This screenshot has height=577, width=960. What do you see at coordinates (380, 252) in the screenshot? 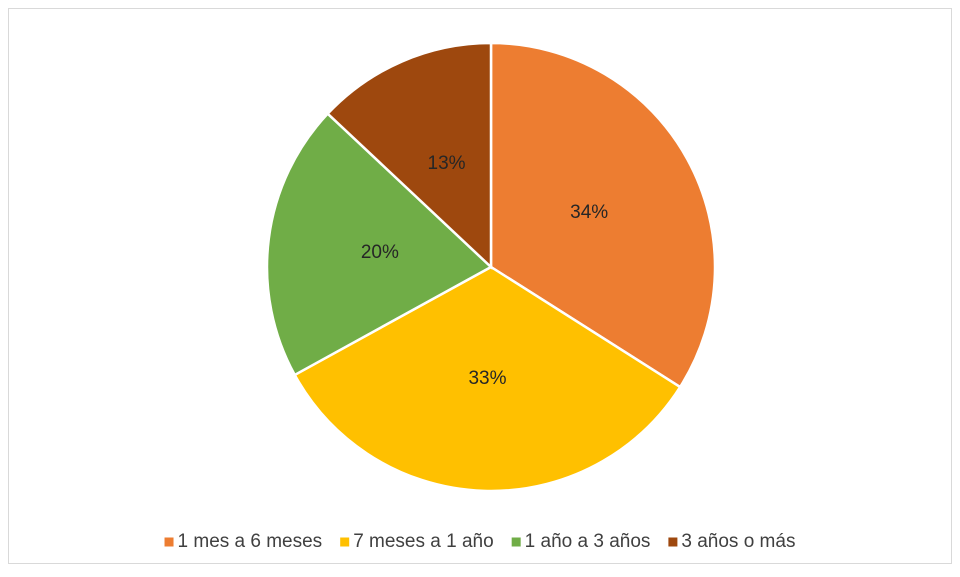
I see `slice-label: 20%` at bounding box center [380, 252].